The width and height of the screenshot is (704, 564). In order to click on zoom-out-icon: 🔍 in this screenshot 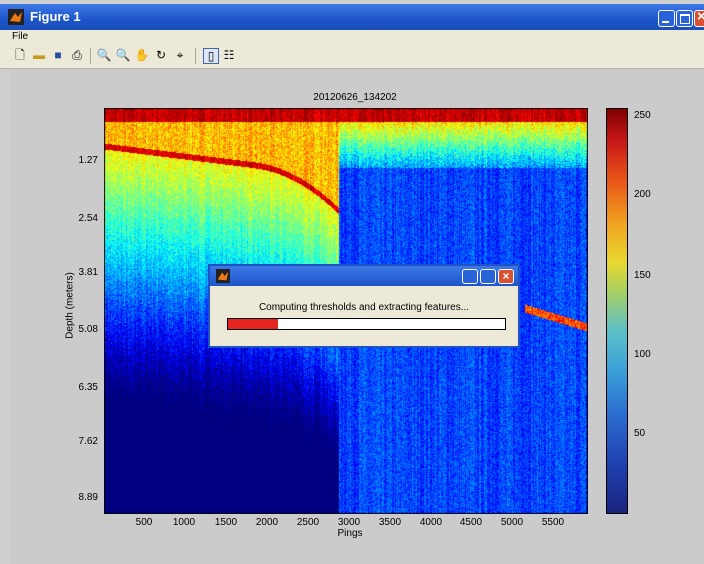, I will do `click(123, 55)`.